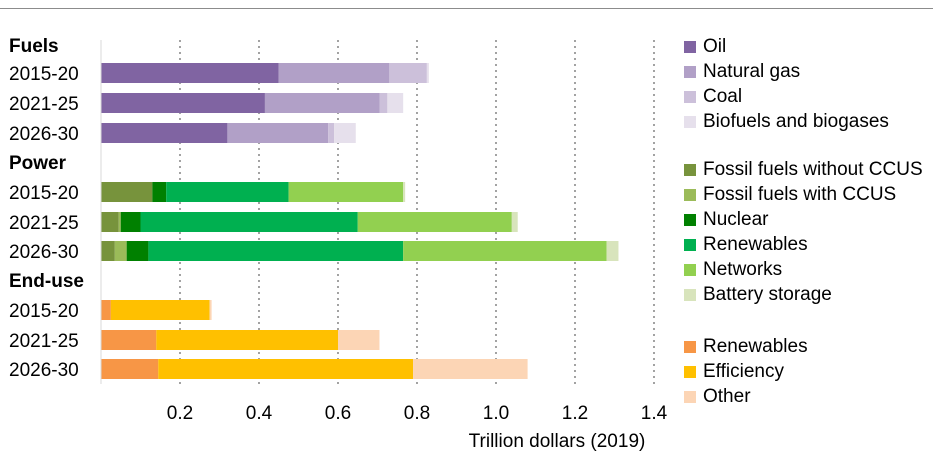 The width and height of the screenshot is (933, 451). Describe the element at coordinates (259, 413) in the screenshot. I see `x-tick-label: 0.4` at that location.